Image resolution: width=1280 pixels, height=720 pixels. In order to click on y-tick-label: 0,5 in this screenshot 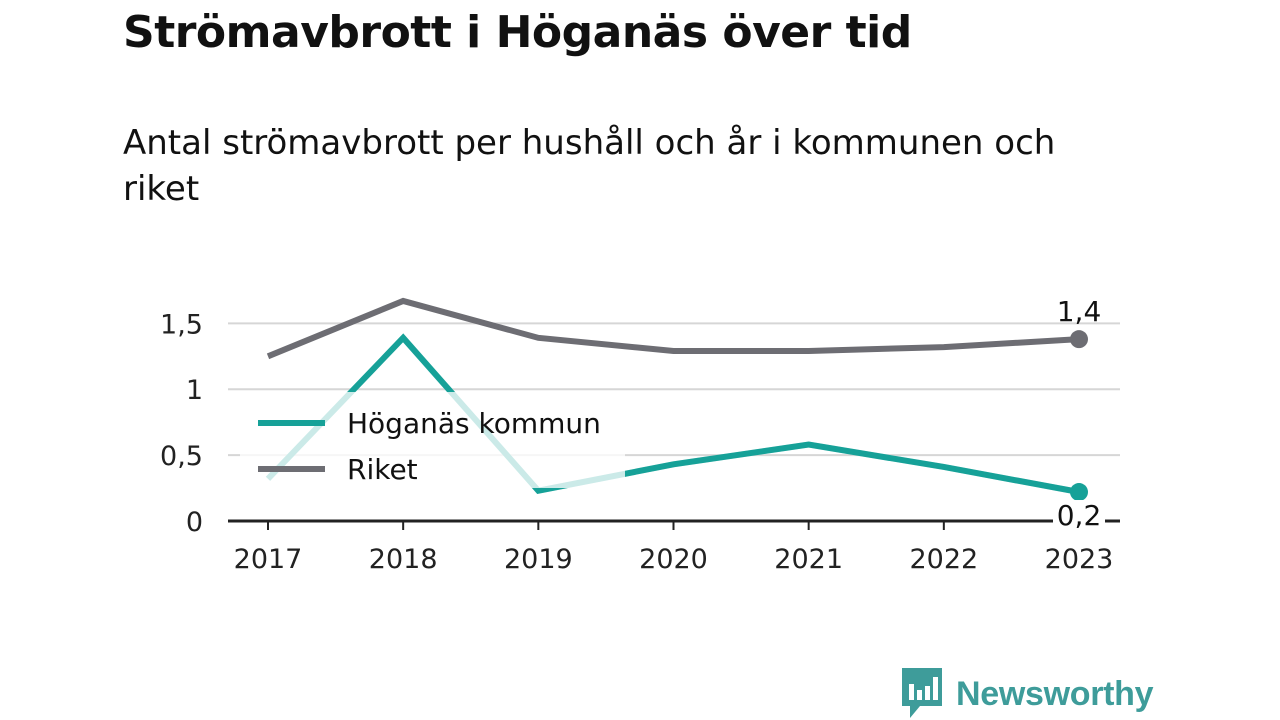, I will do `click(181, 456)`.